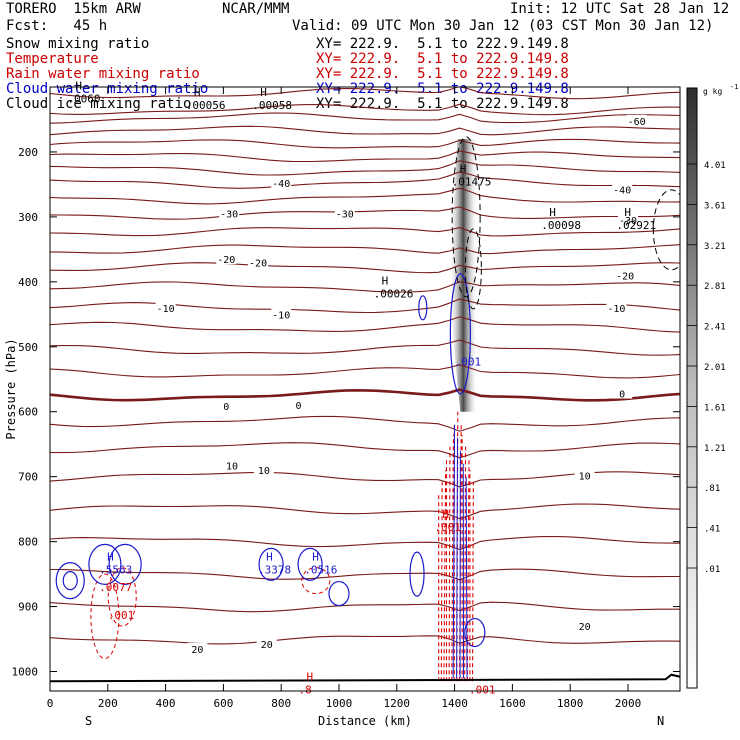 Image resolution: width=740 pixels, height=740 pixels. What do you see at coordinates (197, 650) in the screenshot?
I see `isotherm-label: 20` at bounding box center [197, 650].